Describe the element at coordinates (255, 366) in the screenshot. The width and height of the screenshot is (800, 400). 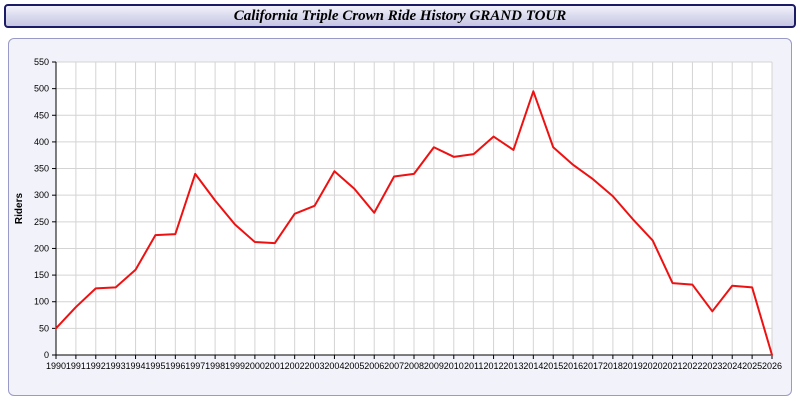
I see `x-tick-label: 2000` at that location.